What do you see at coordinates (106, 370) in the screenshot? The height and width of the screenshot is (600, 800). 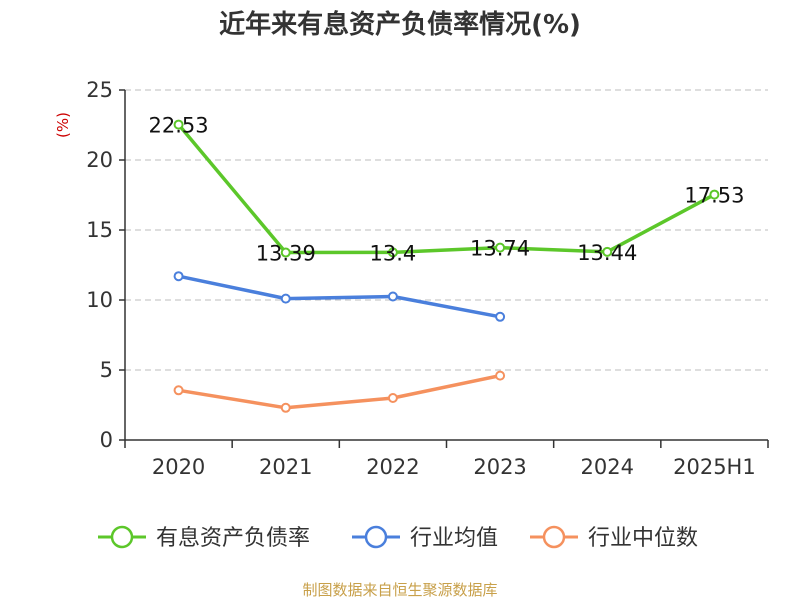 I see `y-tick-label: 5` at bounding box center [106, 370].